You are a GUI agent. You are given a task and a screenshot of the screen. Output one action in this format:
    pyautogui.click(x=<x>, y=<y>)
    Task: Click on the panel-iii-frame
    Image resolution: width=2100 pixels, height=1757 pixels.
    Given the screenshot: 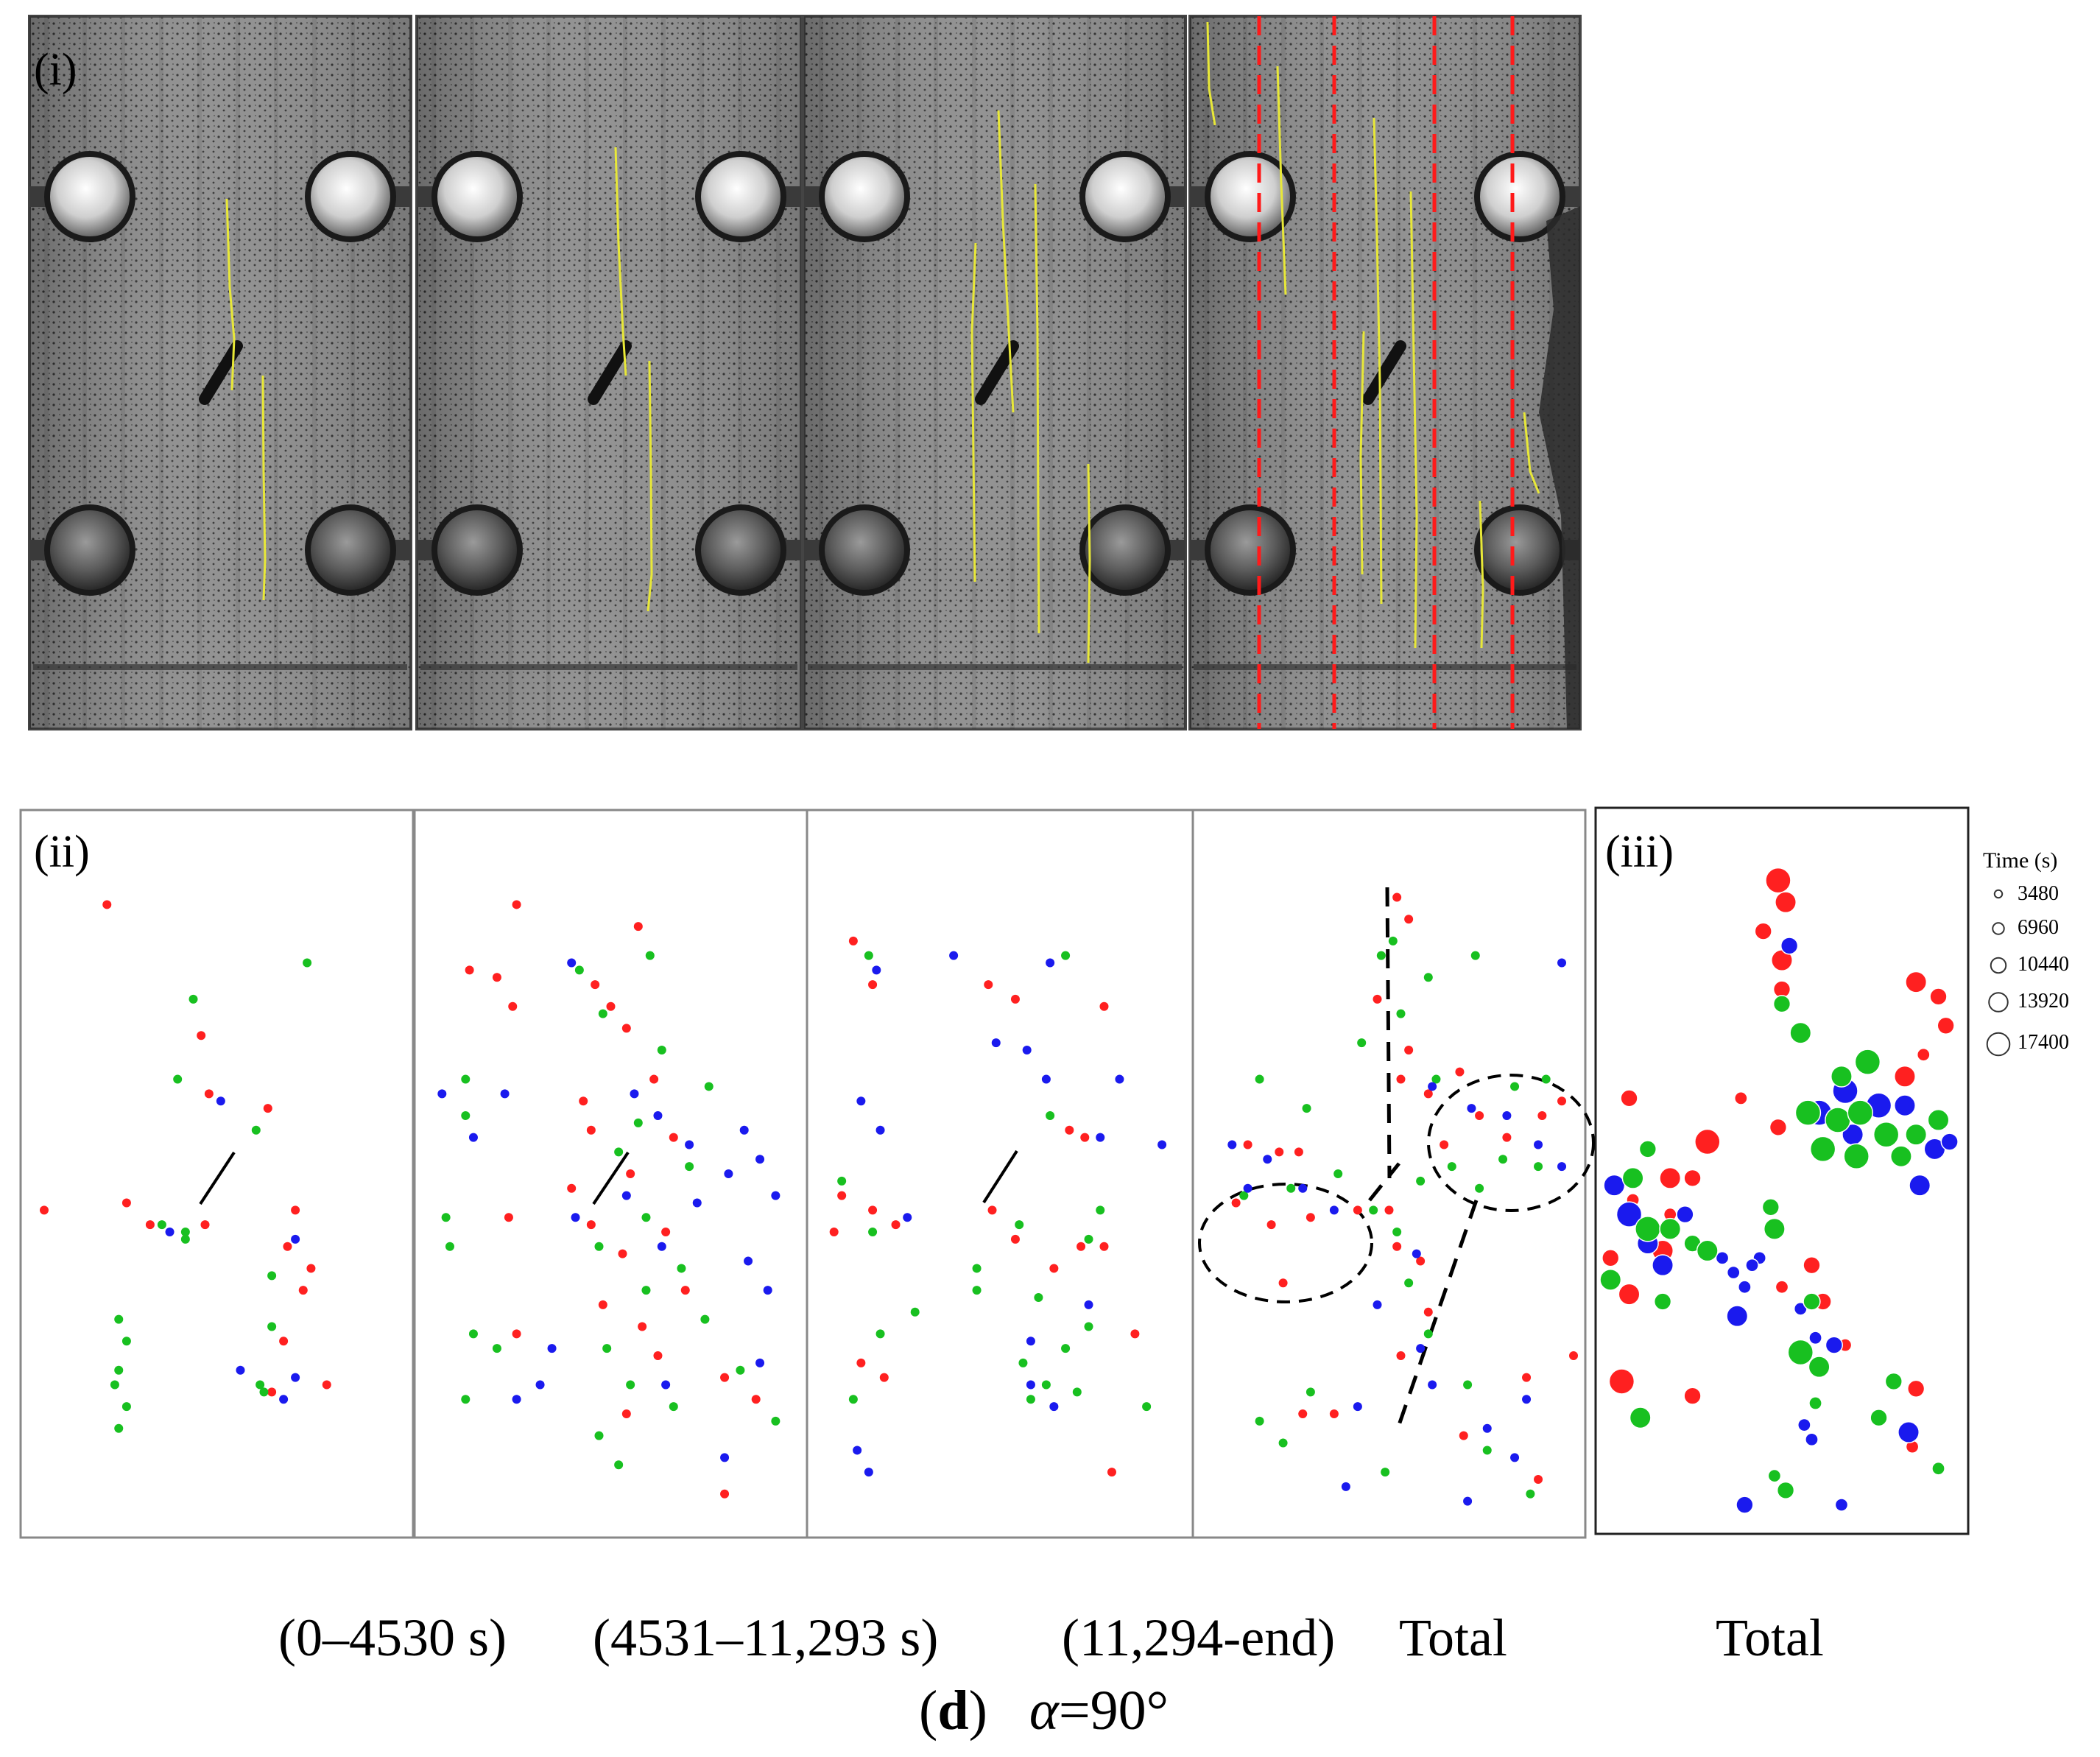 What is the action you would take?
    pyautogui.click(x=1782, y=1170)
    